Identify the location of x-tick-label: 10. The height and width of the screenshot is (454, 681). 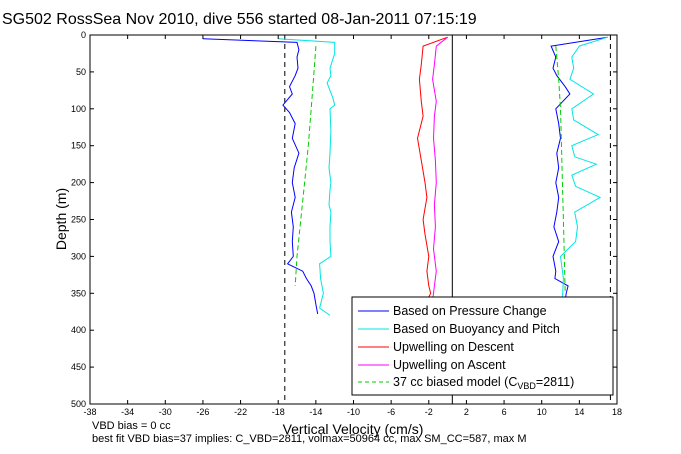
(542, 412).